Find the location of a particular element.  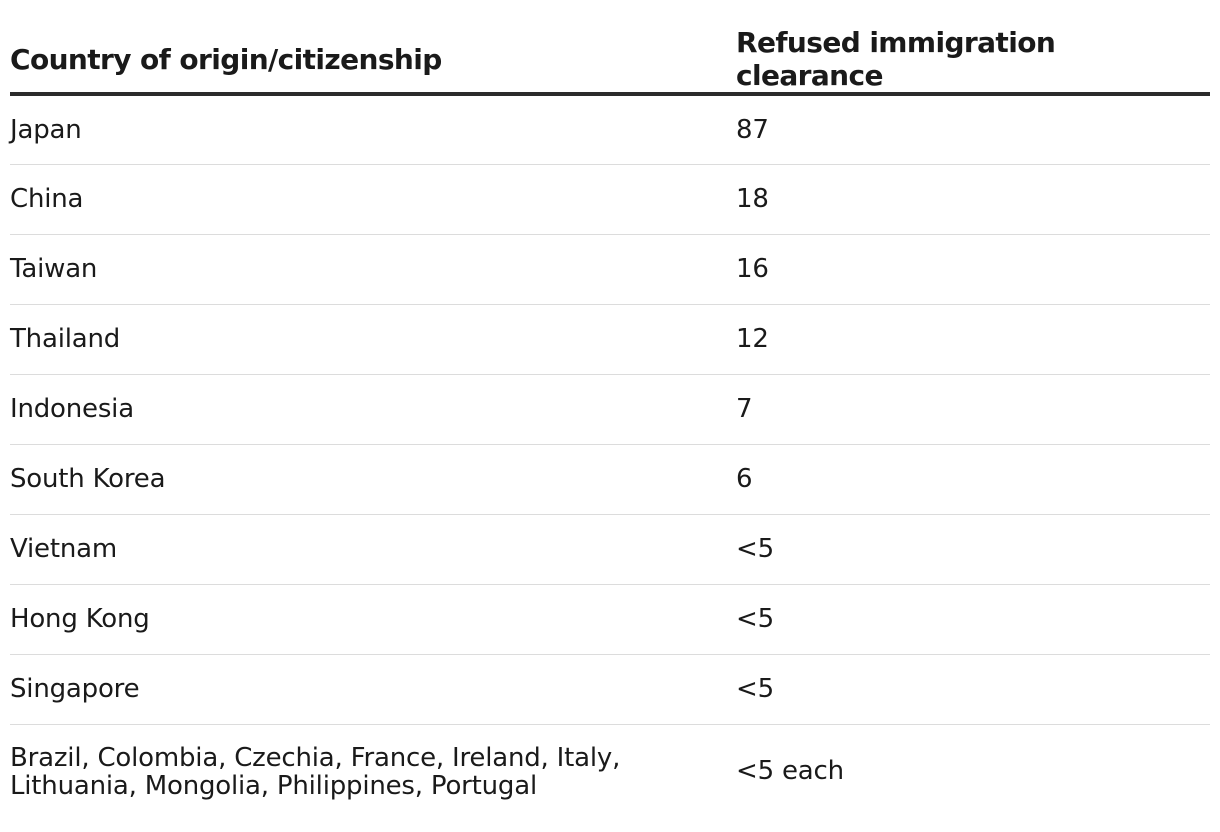

refused-cell: 18 is located at coordinates (973, 199).